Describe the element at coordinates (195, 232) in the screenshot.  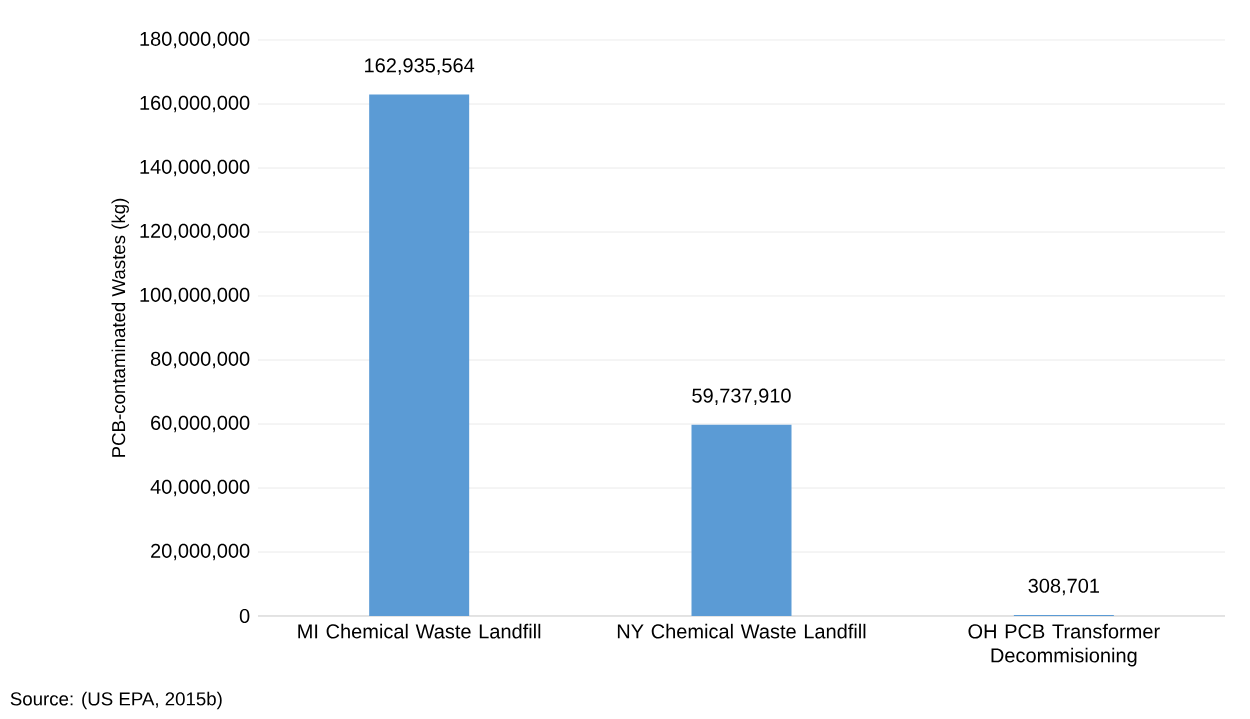
I see `y-tick-label: 120,000,000` at that location.